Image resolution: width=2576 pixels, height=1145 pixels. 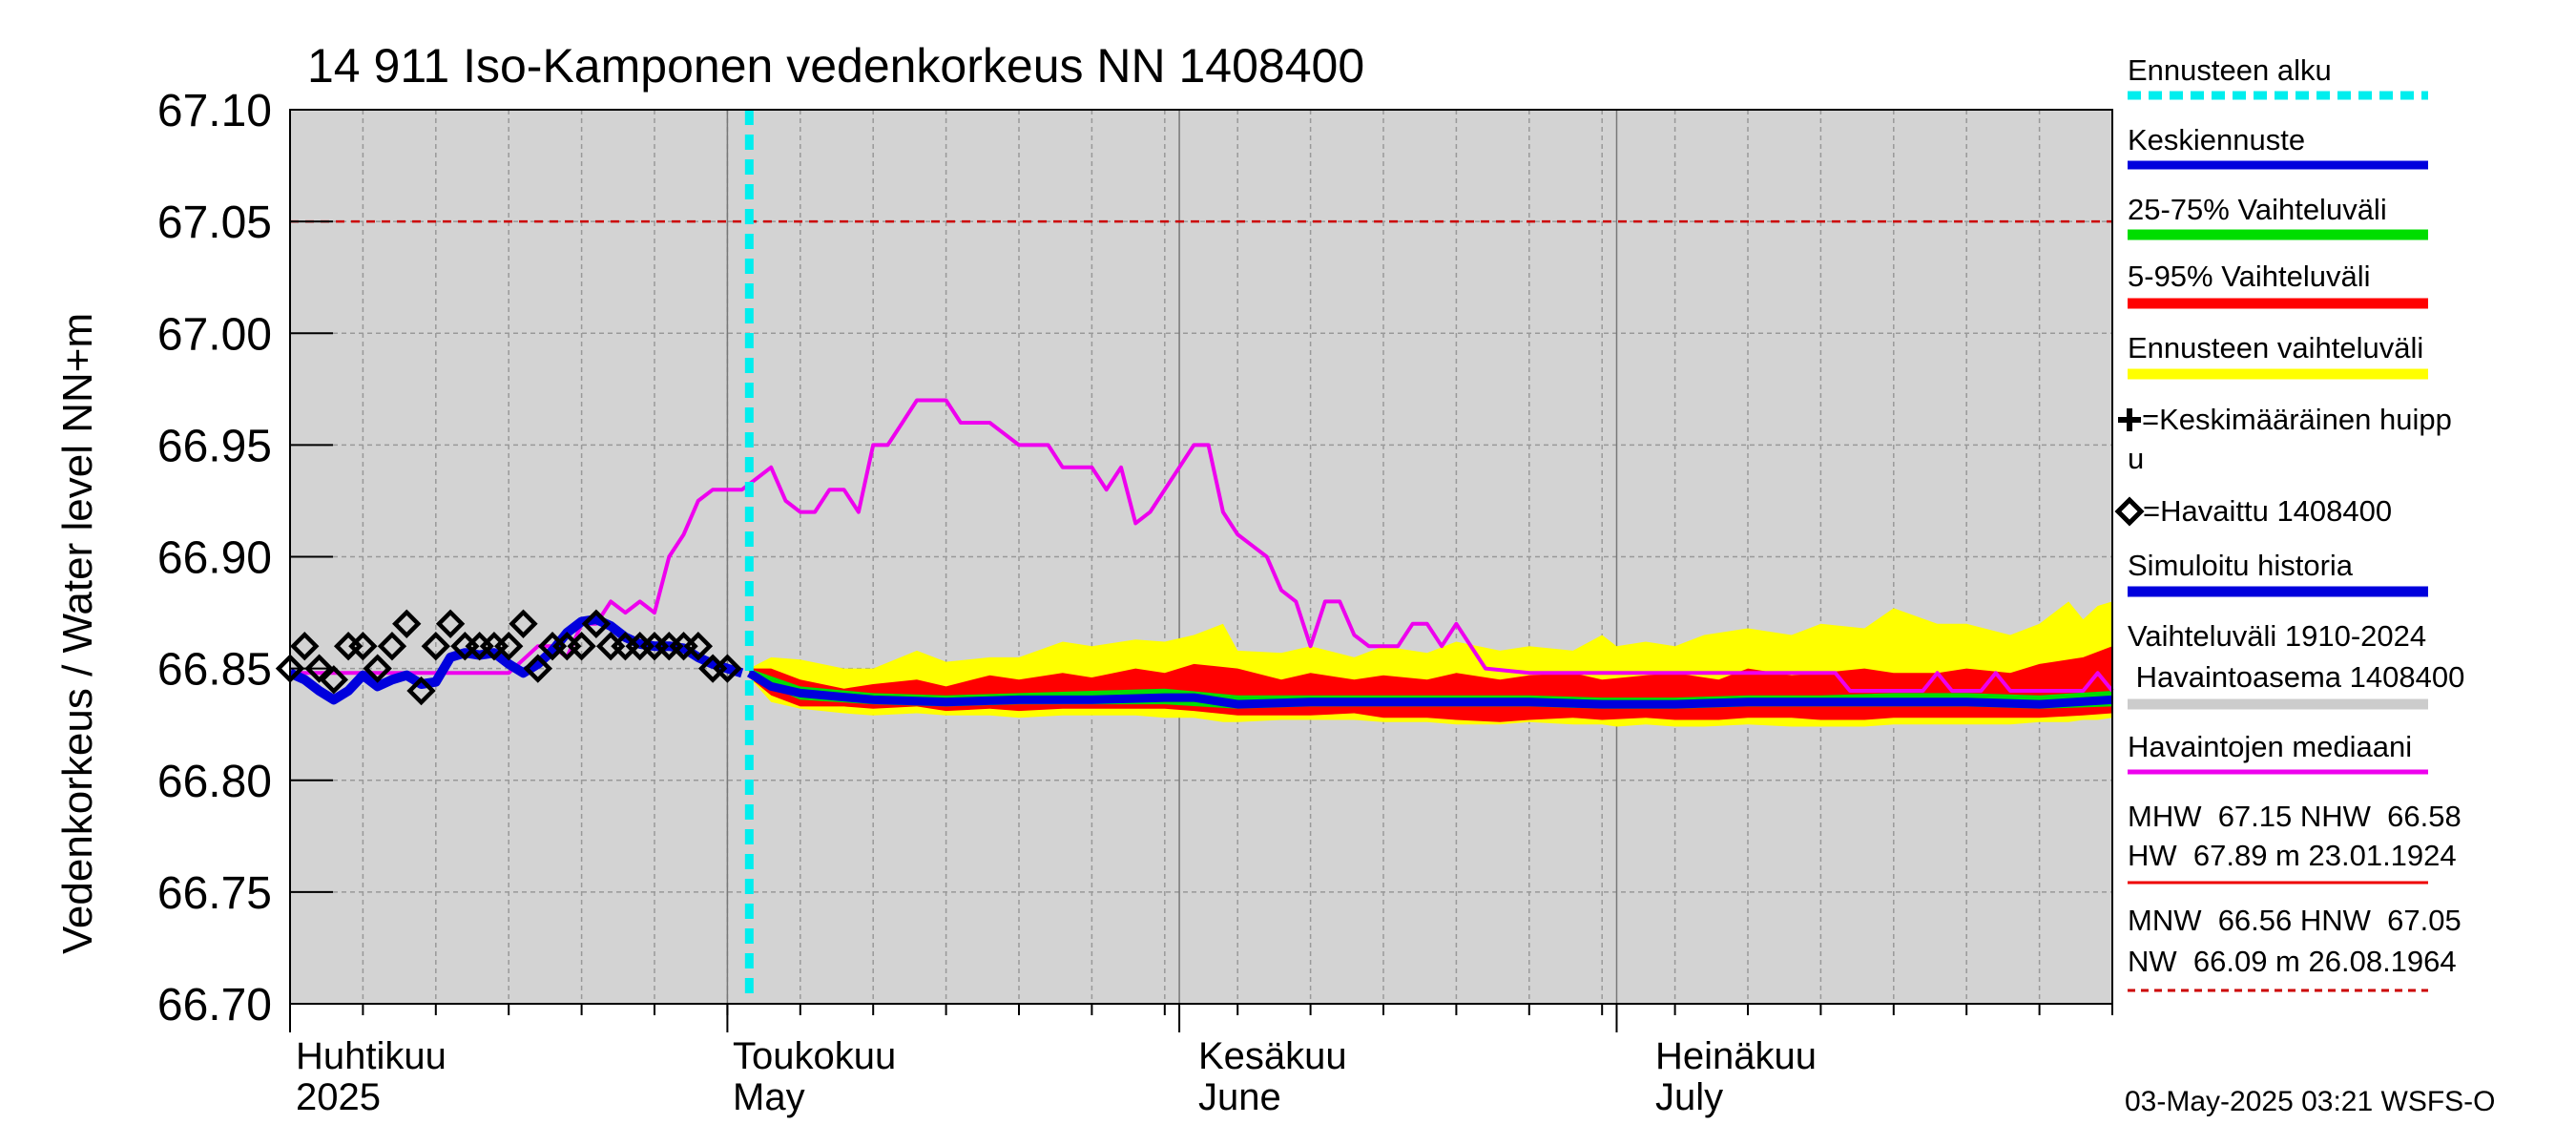 What do you see at coordinates (2257, 210) in the screenshot?
I see `legend-label-25-75: 25-75% Vaihteluväli` at bounding box center [2257, 210].